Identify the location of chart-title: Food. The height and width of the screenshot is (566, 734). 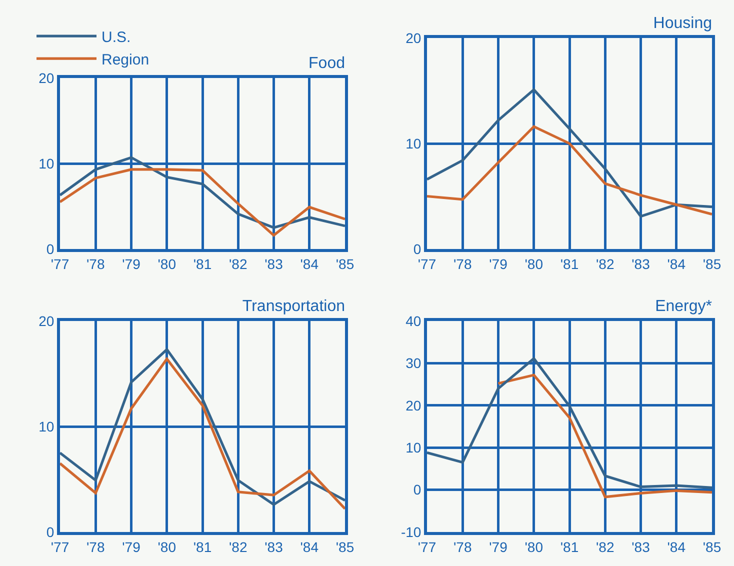
(326, 63).